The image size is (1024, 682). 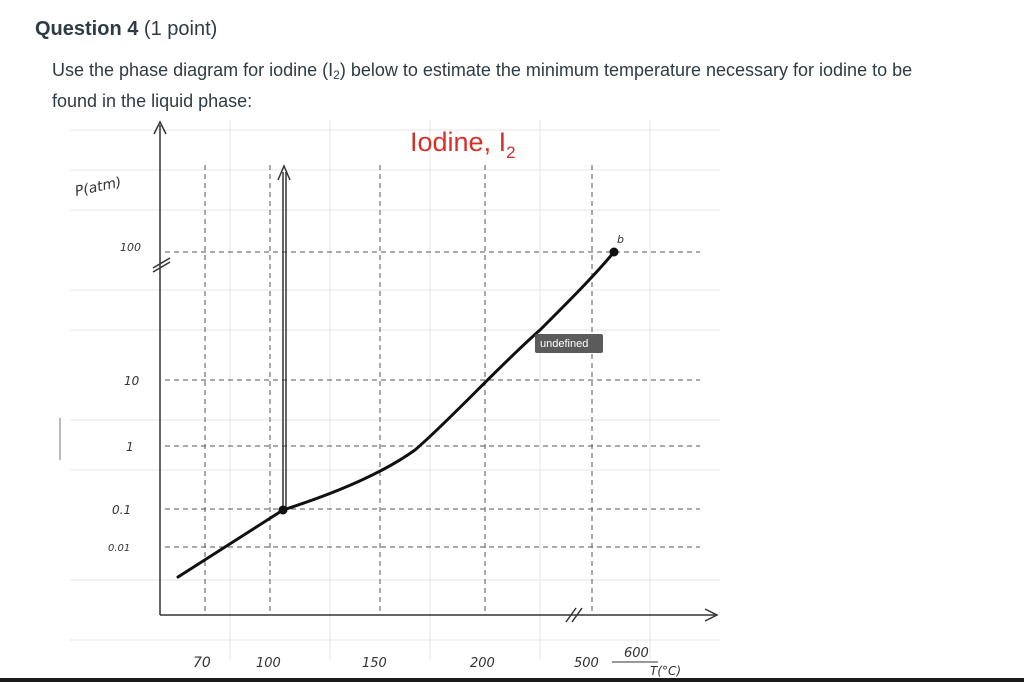 What do you see at coordinates (636, 653) in the screenshot?
I see `x-tick-label: 600` at bounding box center [636, 653].